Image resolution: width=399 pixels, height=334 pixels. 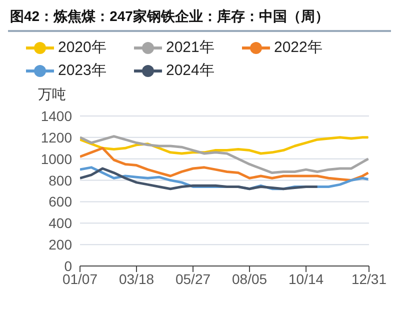 I want to click on x-tick-label: 10/14, so click(x=306, y=278).